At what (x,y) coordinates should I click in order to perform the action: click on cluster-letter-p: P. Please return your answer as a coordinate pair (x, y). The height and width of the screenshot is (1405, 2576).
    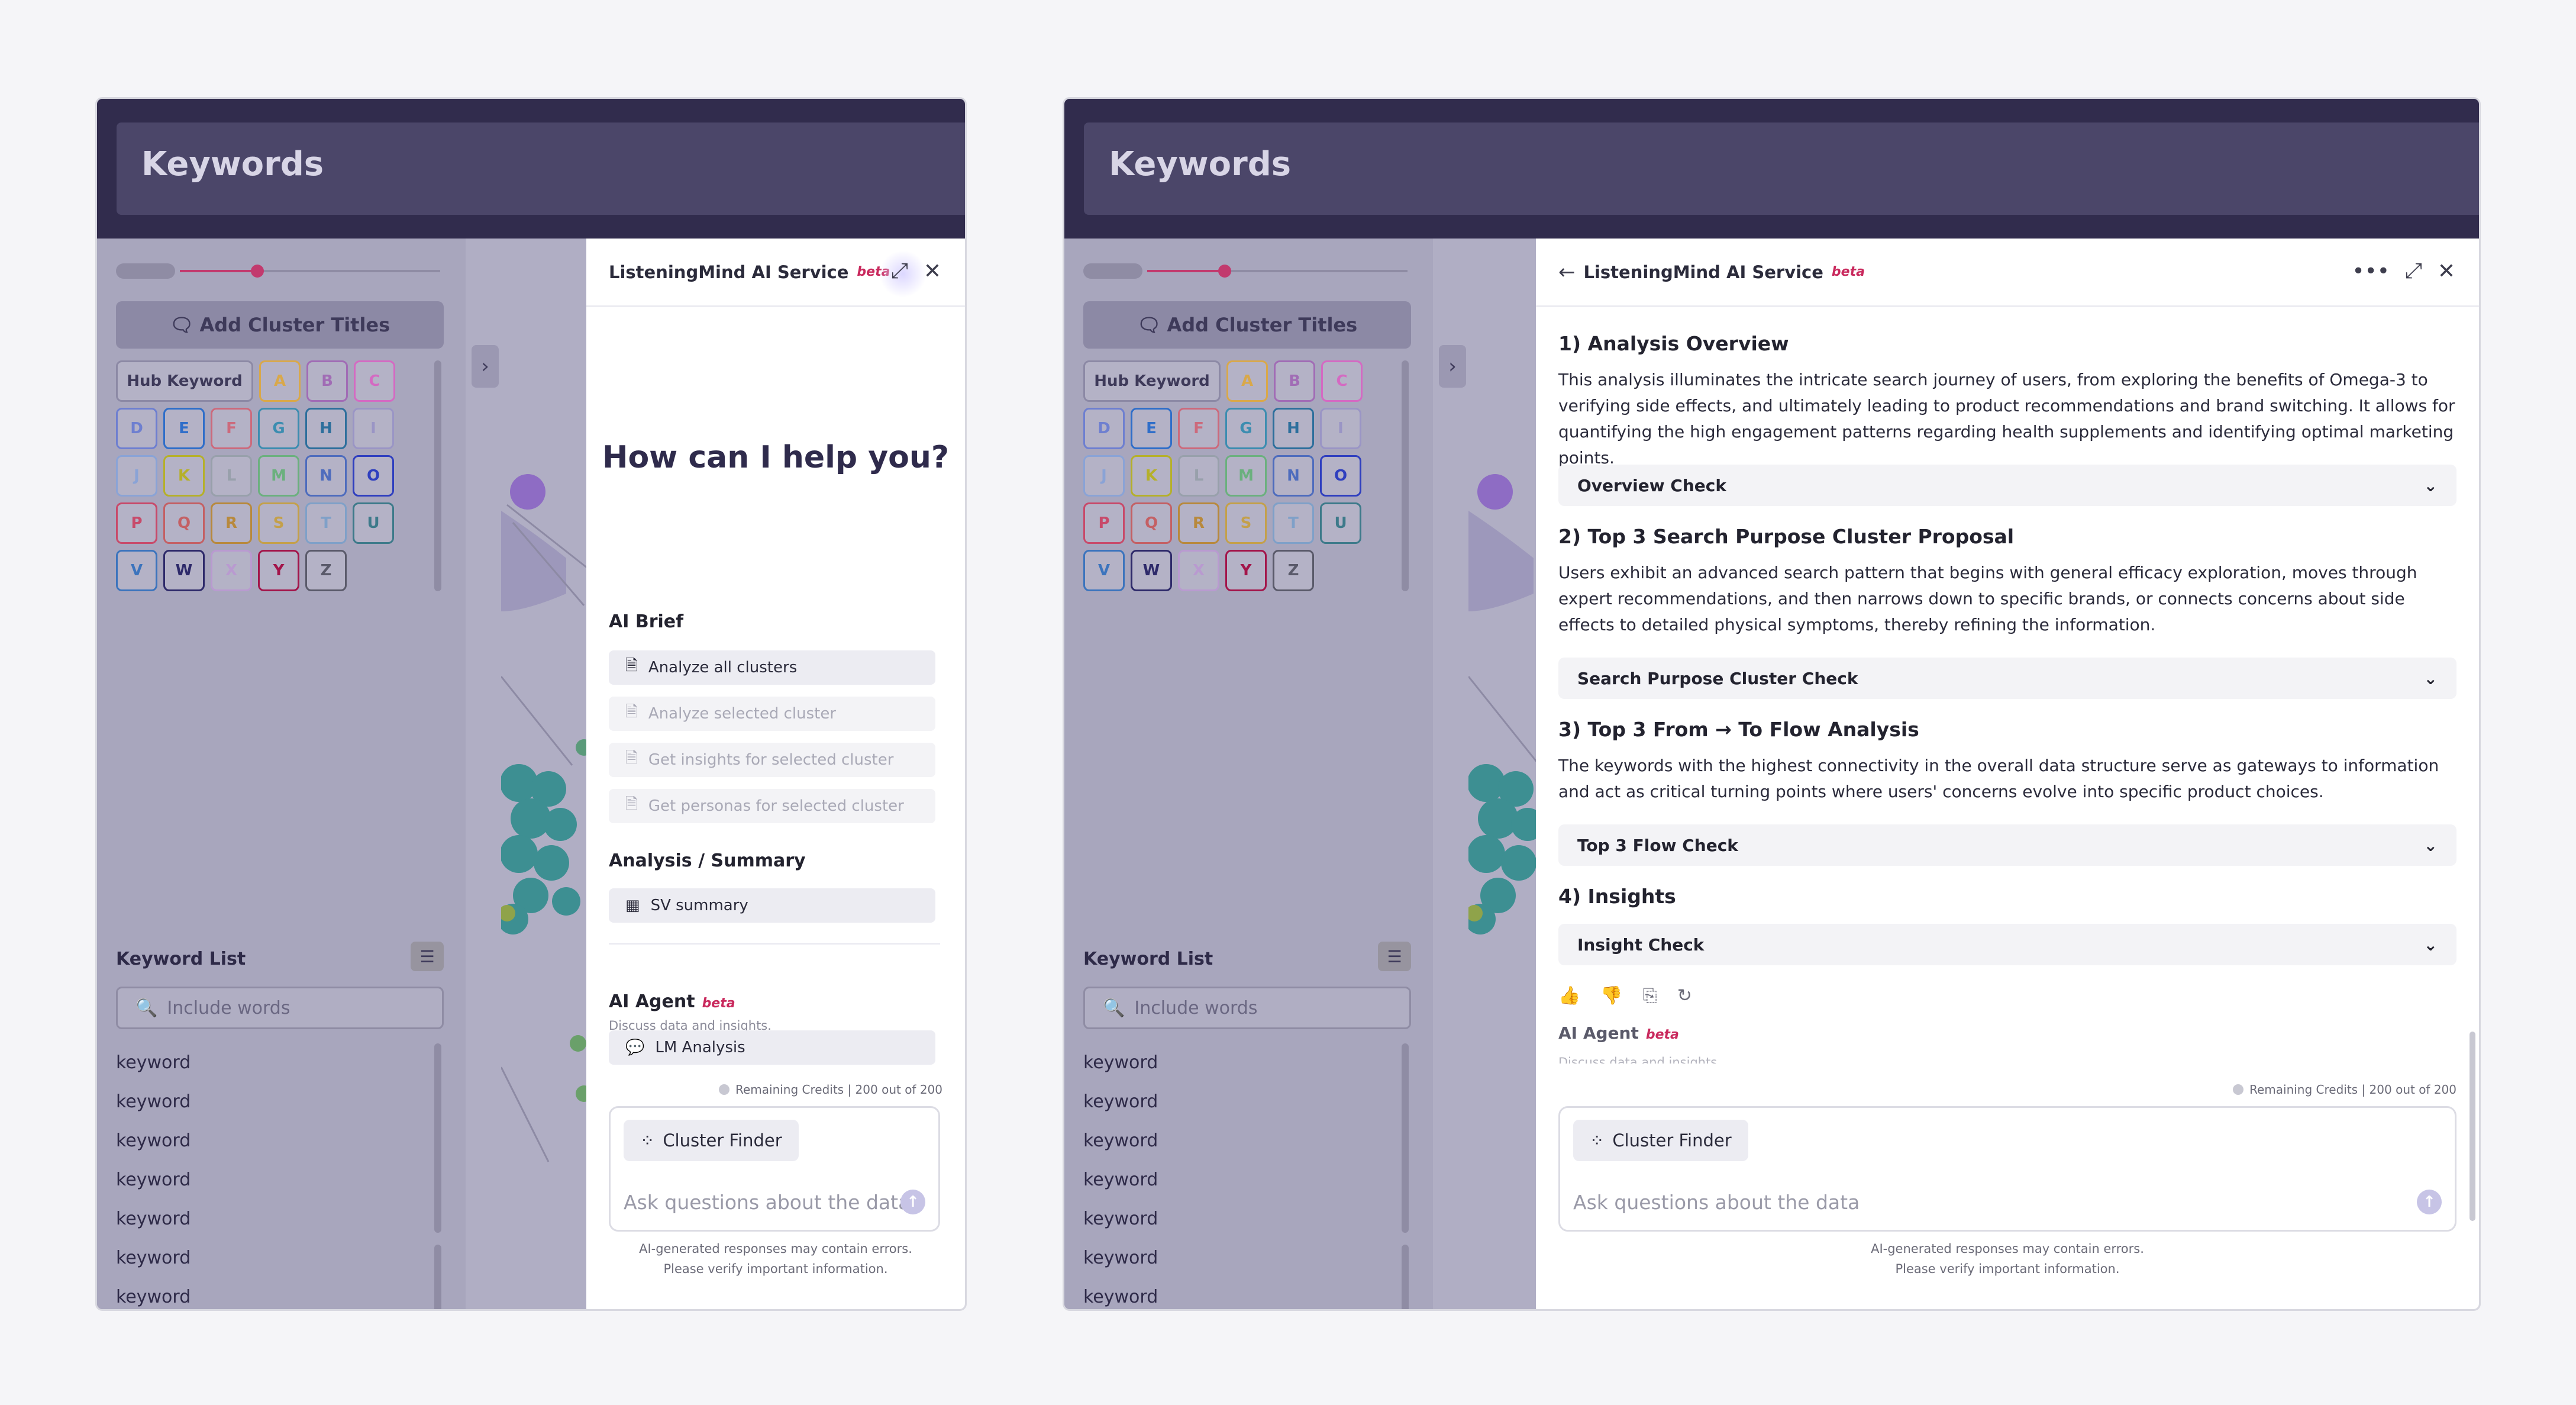
    Looking at the image, I should click on (136, 523).